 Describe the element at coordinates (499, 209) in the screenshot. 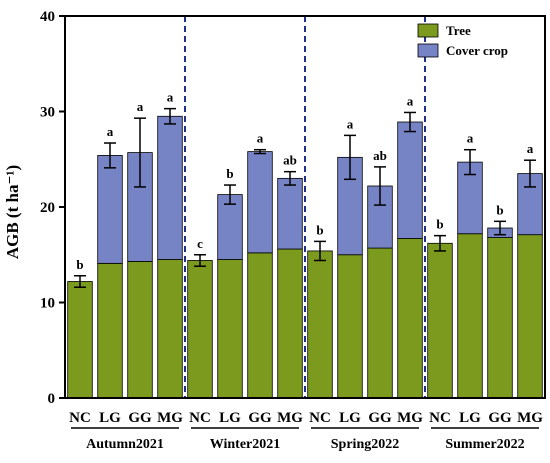

I see `significance-letter-14: b` at that location.